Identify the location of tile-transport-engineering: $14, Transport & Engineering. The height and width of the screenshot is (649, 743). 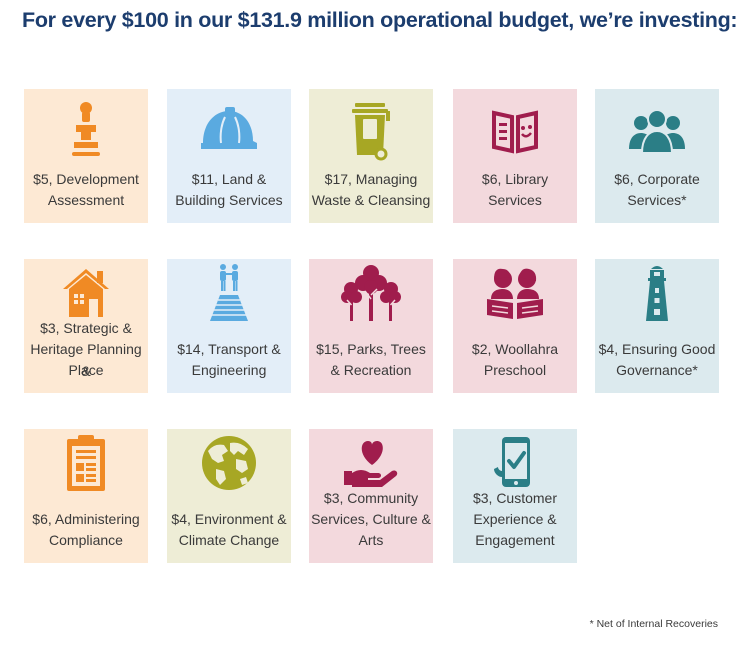
(229, 326).